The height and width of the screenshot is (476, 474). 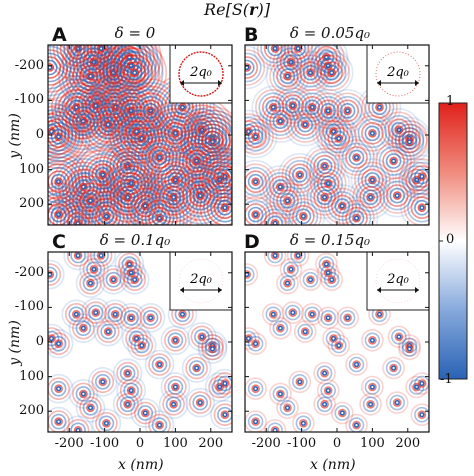 What do you see at coordinates (450, 239) in the screenshot?
I see `colorbar-label-zero: 0` at bounding box center [450, 239].